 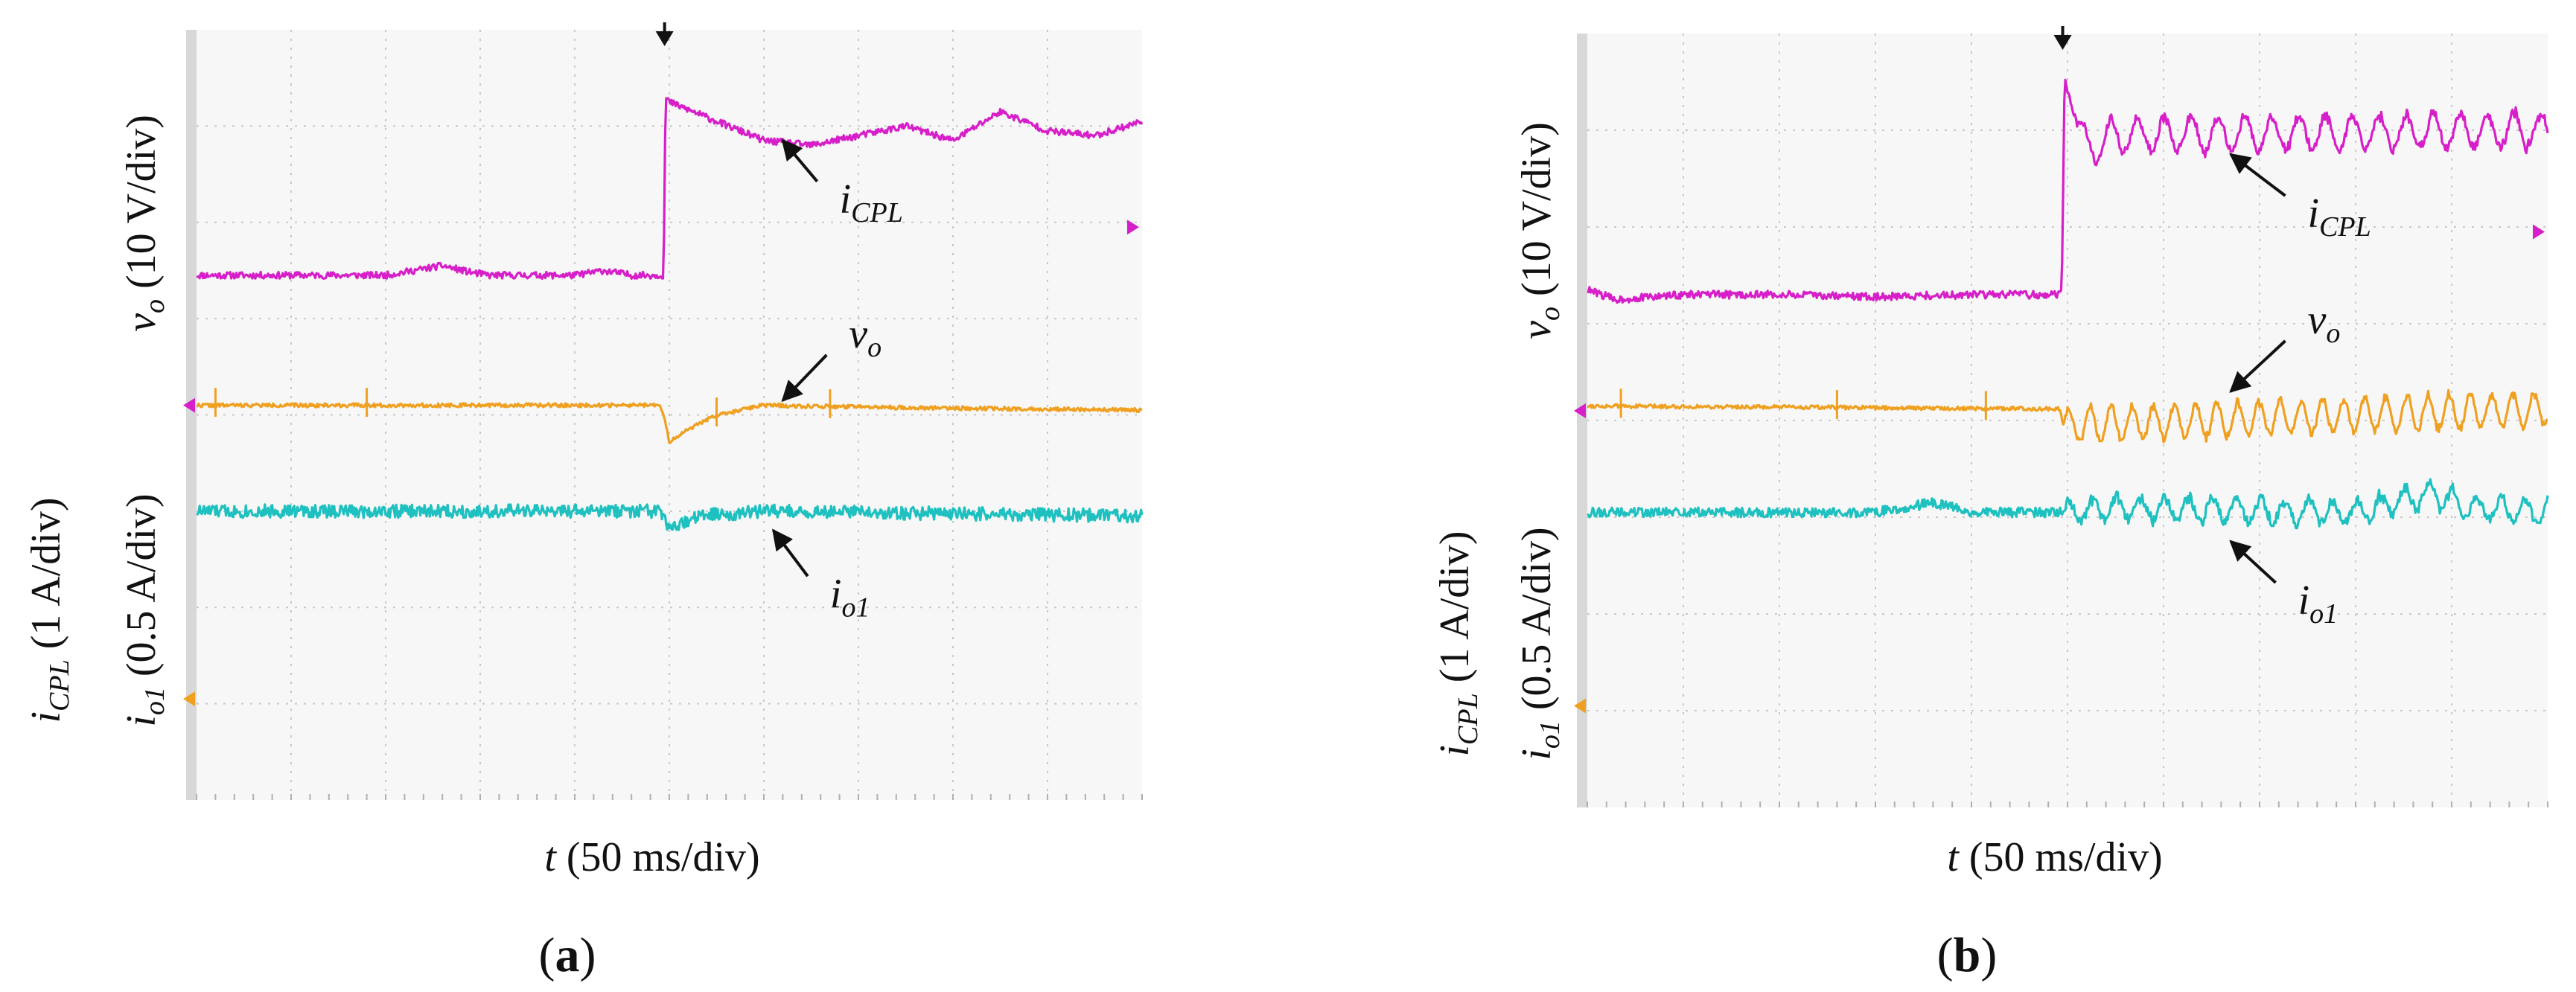 I want to click on panel-b-xlabel: t (50 ms/div), so click(x=2054, y=857).